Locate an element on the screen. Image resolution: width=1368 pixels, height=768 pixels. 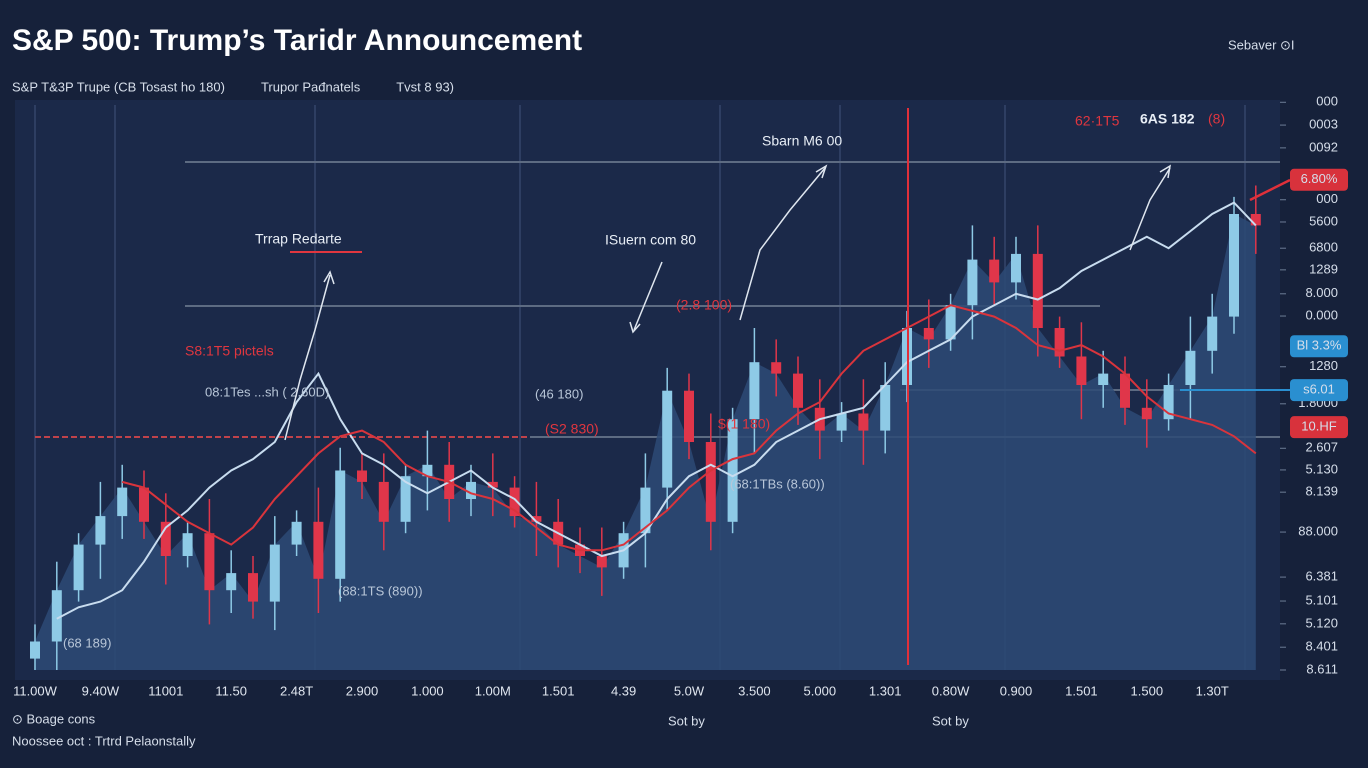
y-tick-label: 1289 is located at coordinates (1323, 268).